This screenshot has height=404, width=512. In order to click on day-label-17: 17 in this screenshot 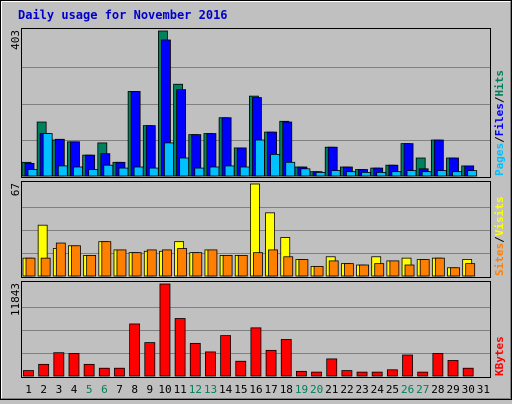, I will do `click(271, 389)`.